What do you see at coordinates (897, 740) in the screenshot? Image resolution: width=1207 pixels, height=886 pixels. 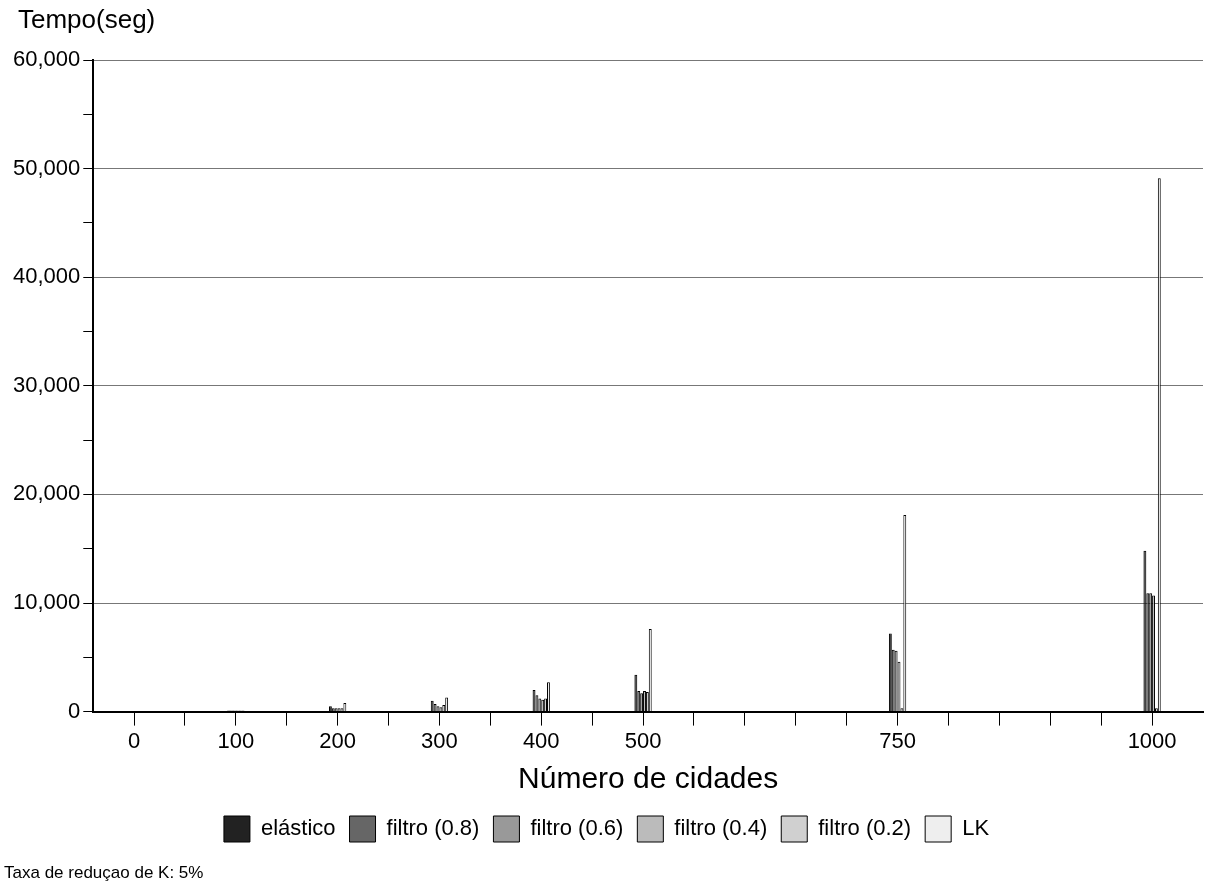 I see `x-tick-label: 750` at bounding box center [897, 740].